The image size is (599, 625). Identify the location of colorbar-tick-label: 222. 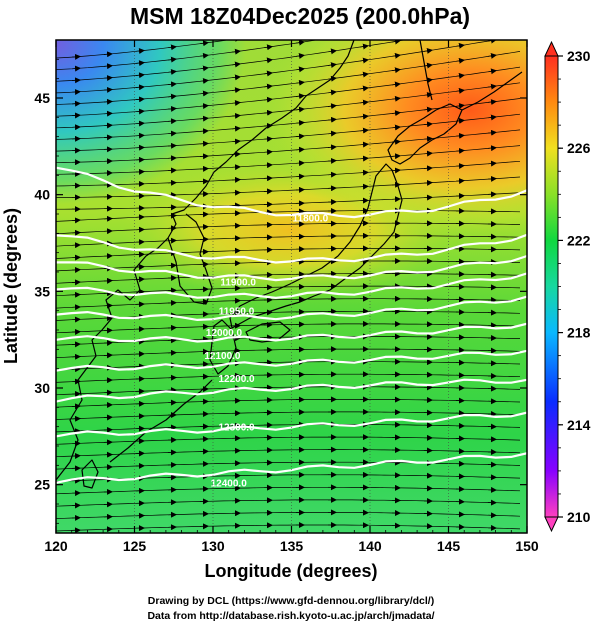
(579, 240).